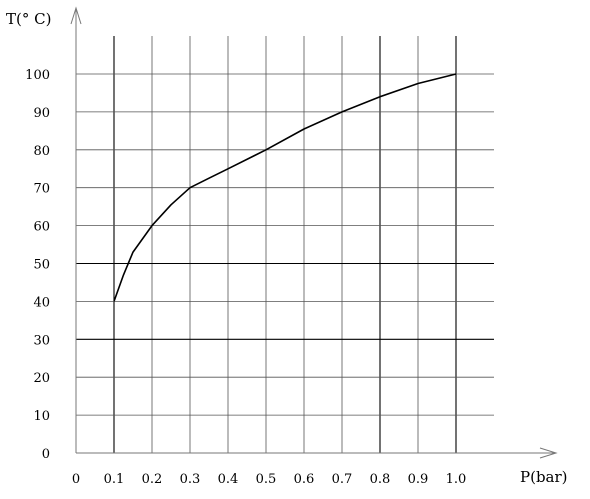  Describe the element at coordinates (41, 113) in the screenshot. I see `y-tick-label-9: 90` at that location.